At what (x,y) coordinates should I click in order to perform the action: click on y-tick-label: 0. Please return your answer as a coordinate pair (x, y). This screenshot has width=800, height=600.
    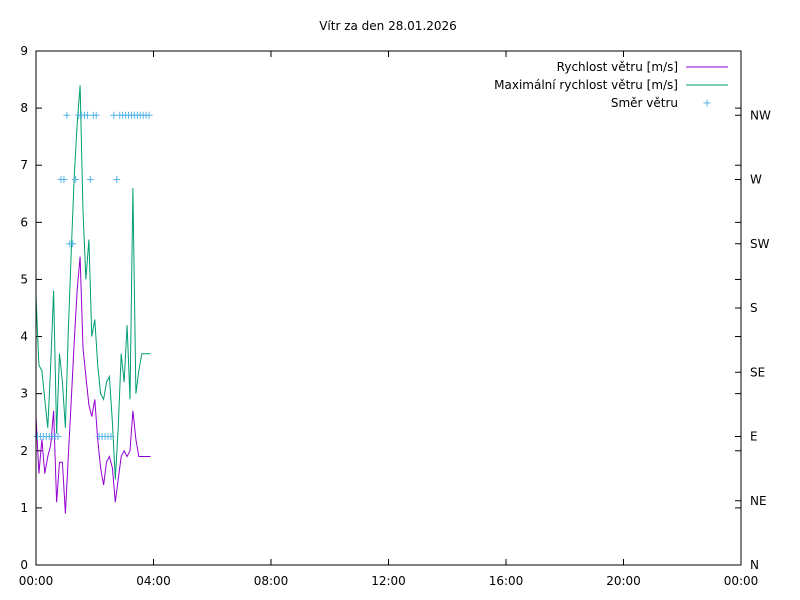
    Looking at the image, I should click on (24, 565).